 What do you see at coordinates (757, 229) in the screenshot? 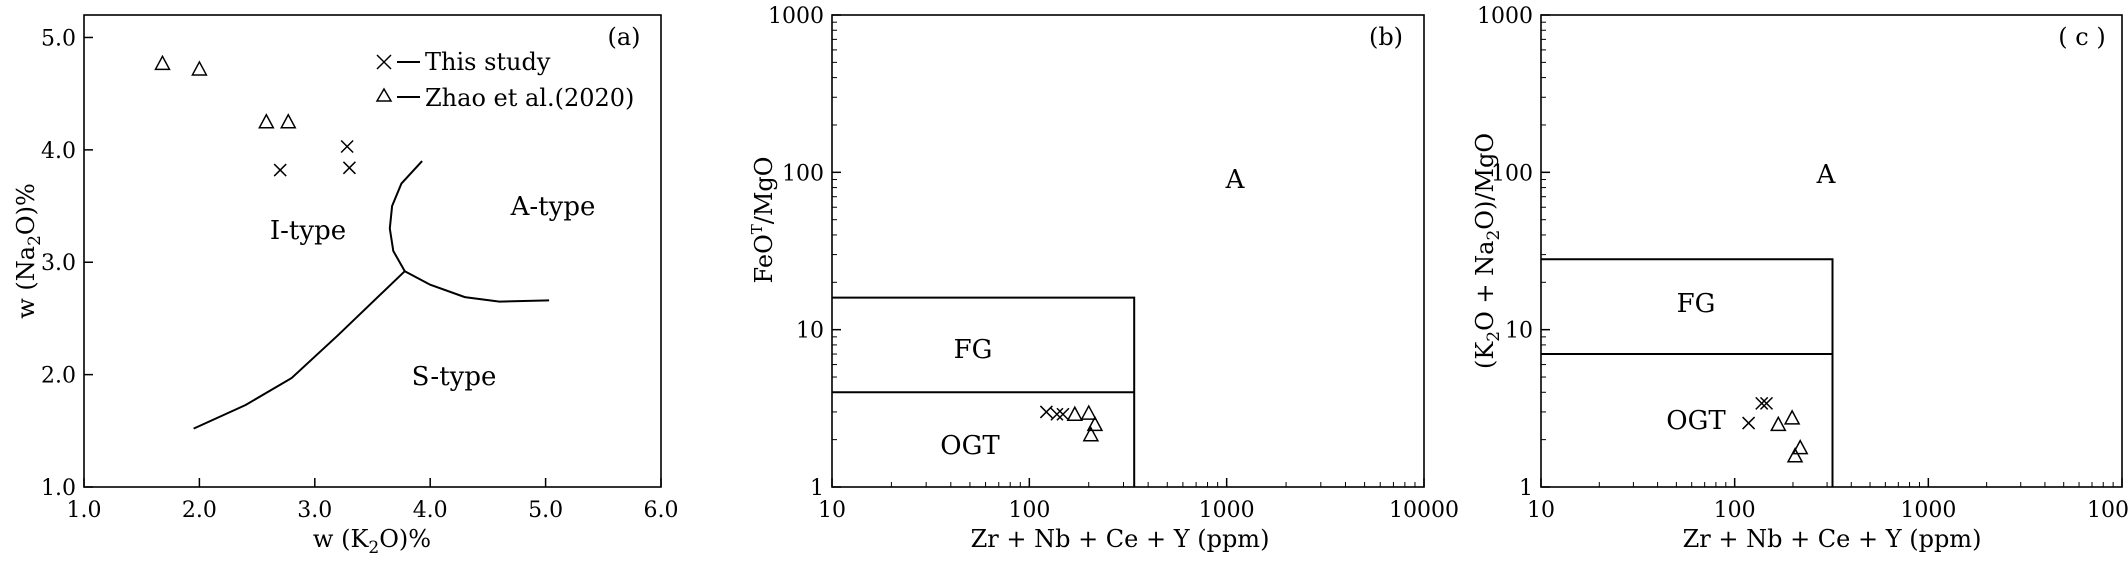
I see `panel-b-y-label-sup: T` at bounding box center [757, 229].